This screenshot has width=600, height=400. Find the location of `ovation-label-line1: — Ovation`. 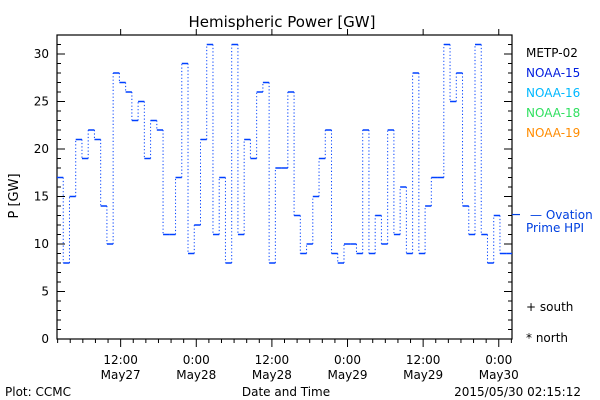

ovation-label-line1: — Ovation is located at coordinates (561, 215).